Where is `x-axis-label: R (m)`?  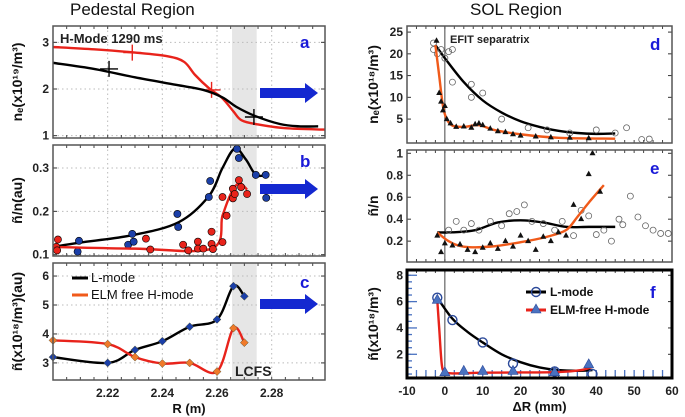 x-axis-label: R (m) is located at coordinates (188, 408).